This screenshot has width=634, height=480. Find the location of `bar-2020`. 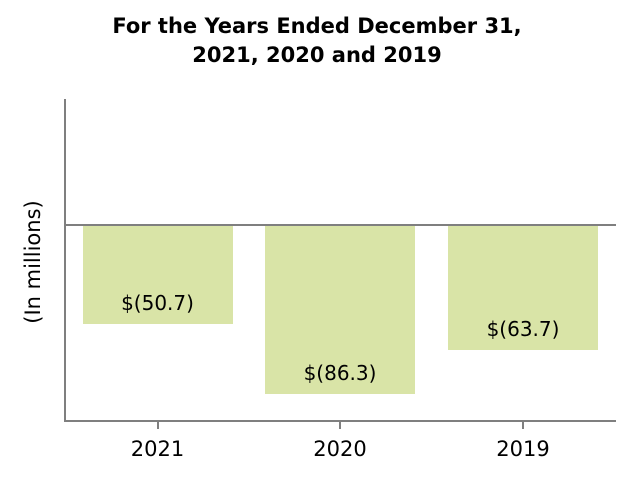

bar-2020 is located at coordinates (340, 309).